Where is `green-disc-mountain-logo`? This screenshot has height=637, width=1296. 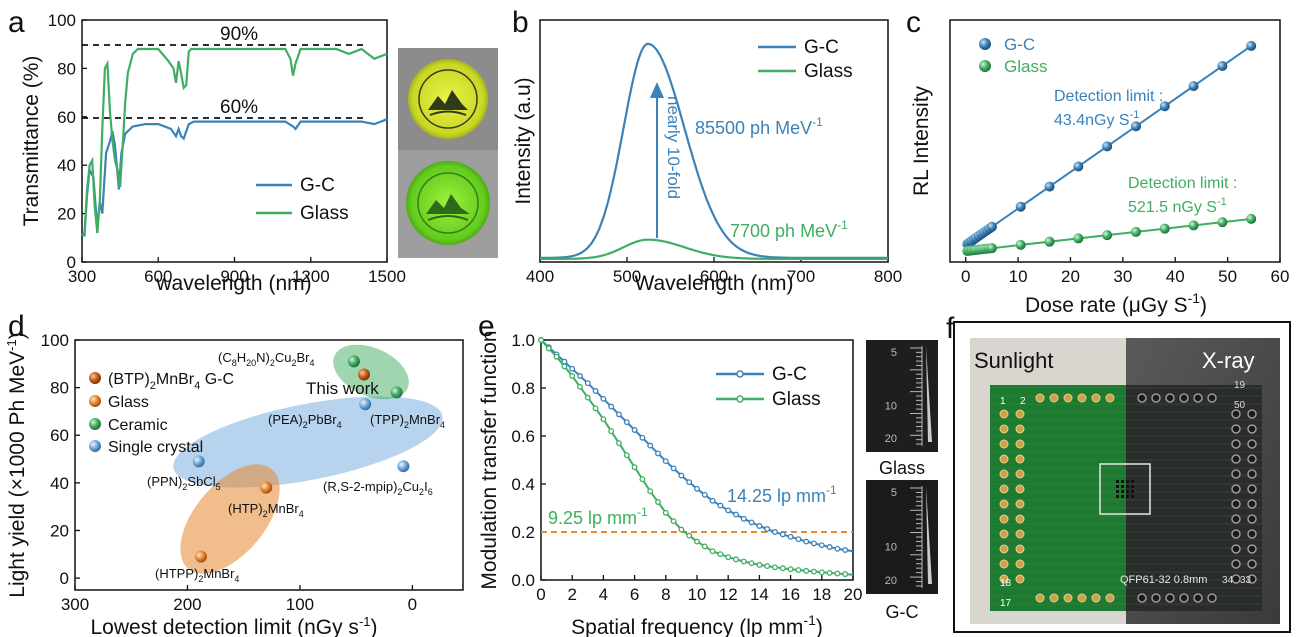 green-disc-mountain-logo is located at coordinates (448, 204).